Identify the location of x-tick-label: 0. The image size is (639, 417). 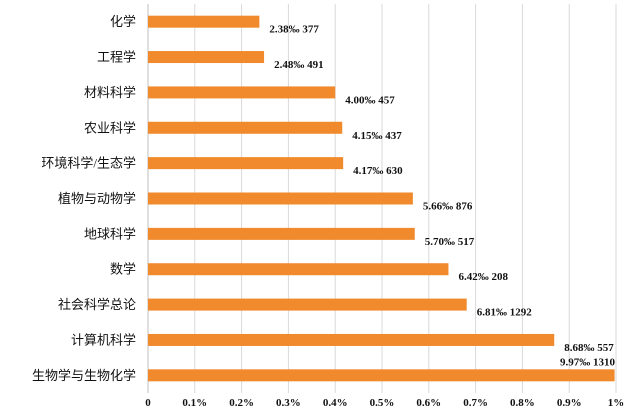
(148, 403).